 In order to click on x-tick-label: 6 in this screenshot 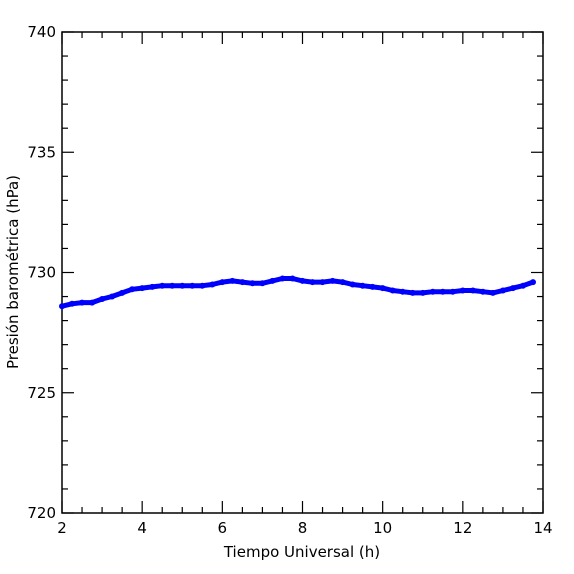, I will do `click(223, 528)`.